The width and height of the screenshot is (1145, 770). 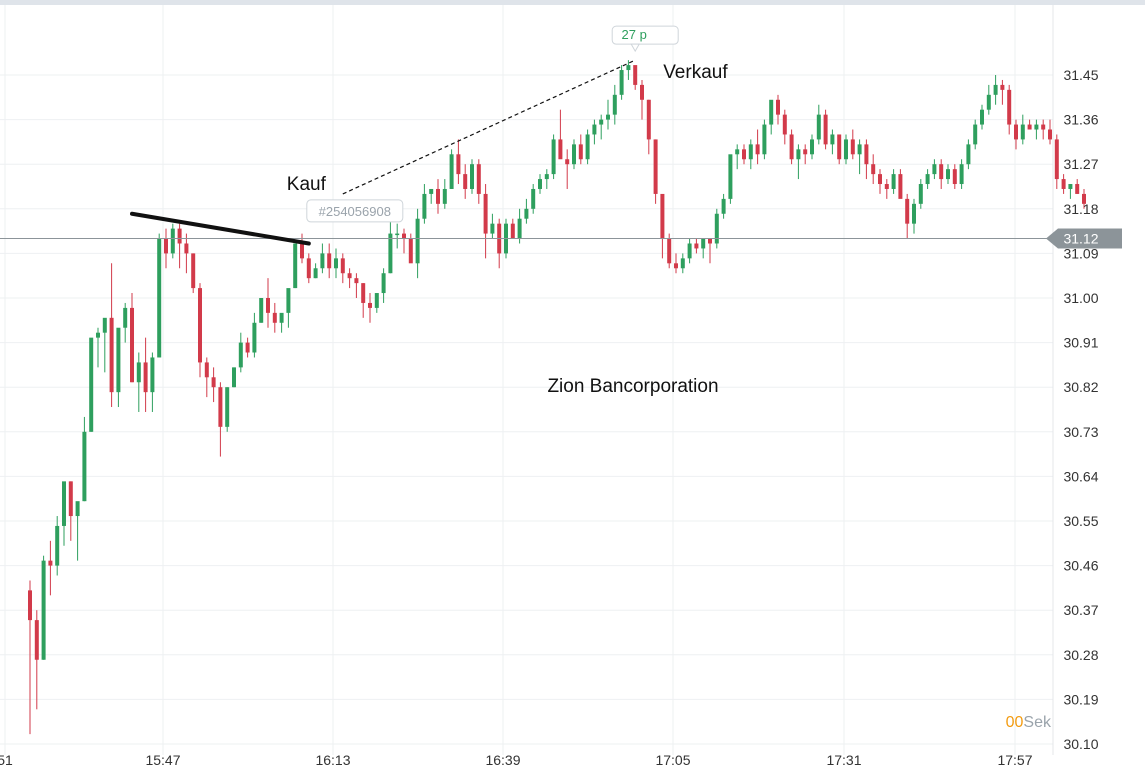 I want to click on timer-unit: Sek, so click(x=1037, y=722).